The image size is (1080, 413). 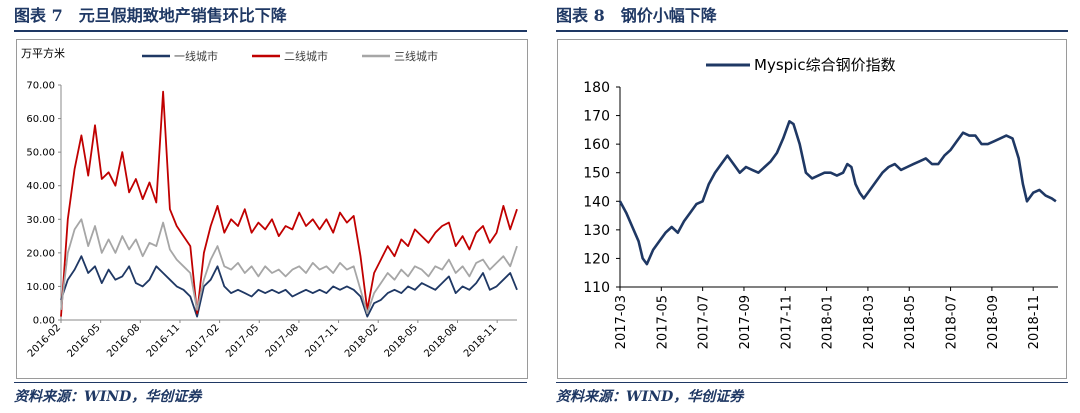 I want to click on chart-7-legend: 一线城市 二线城市 三线城市, so click(x=290, y=56).